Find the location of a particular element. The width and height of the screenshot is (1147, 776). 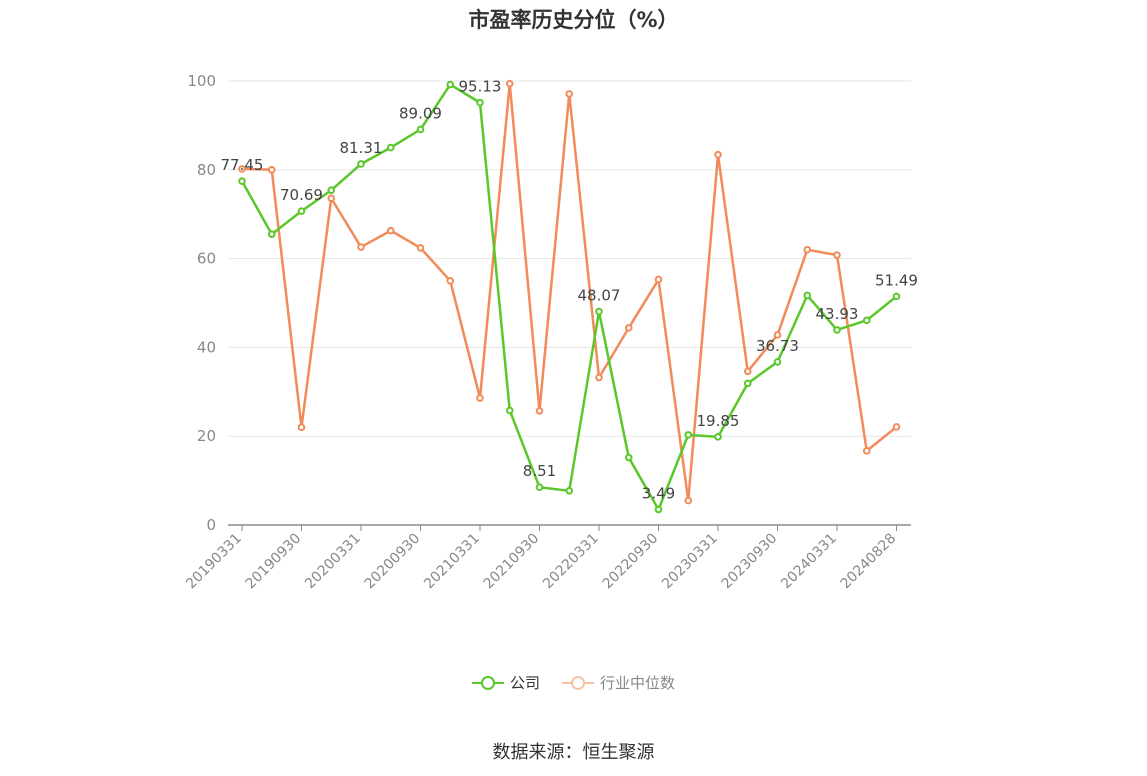

company-data-label: 81.31 is located at coordinates (361, 148).